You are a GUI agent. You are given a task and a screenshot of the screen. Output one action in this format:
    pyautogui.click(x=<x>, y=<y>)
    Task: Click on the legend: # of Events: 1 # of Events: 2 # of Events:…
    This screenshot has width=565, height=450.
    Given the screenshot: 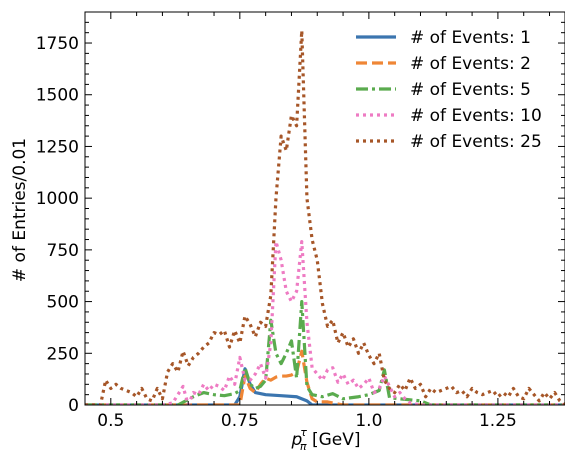 What is the action you would take?
    pyautogui.click(x=449, y=90)
    